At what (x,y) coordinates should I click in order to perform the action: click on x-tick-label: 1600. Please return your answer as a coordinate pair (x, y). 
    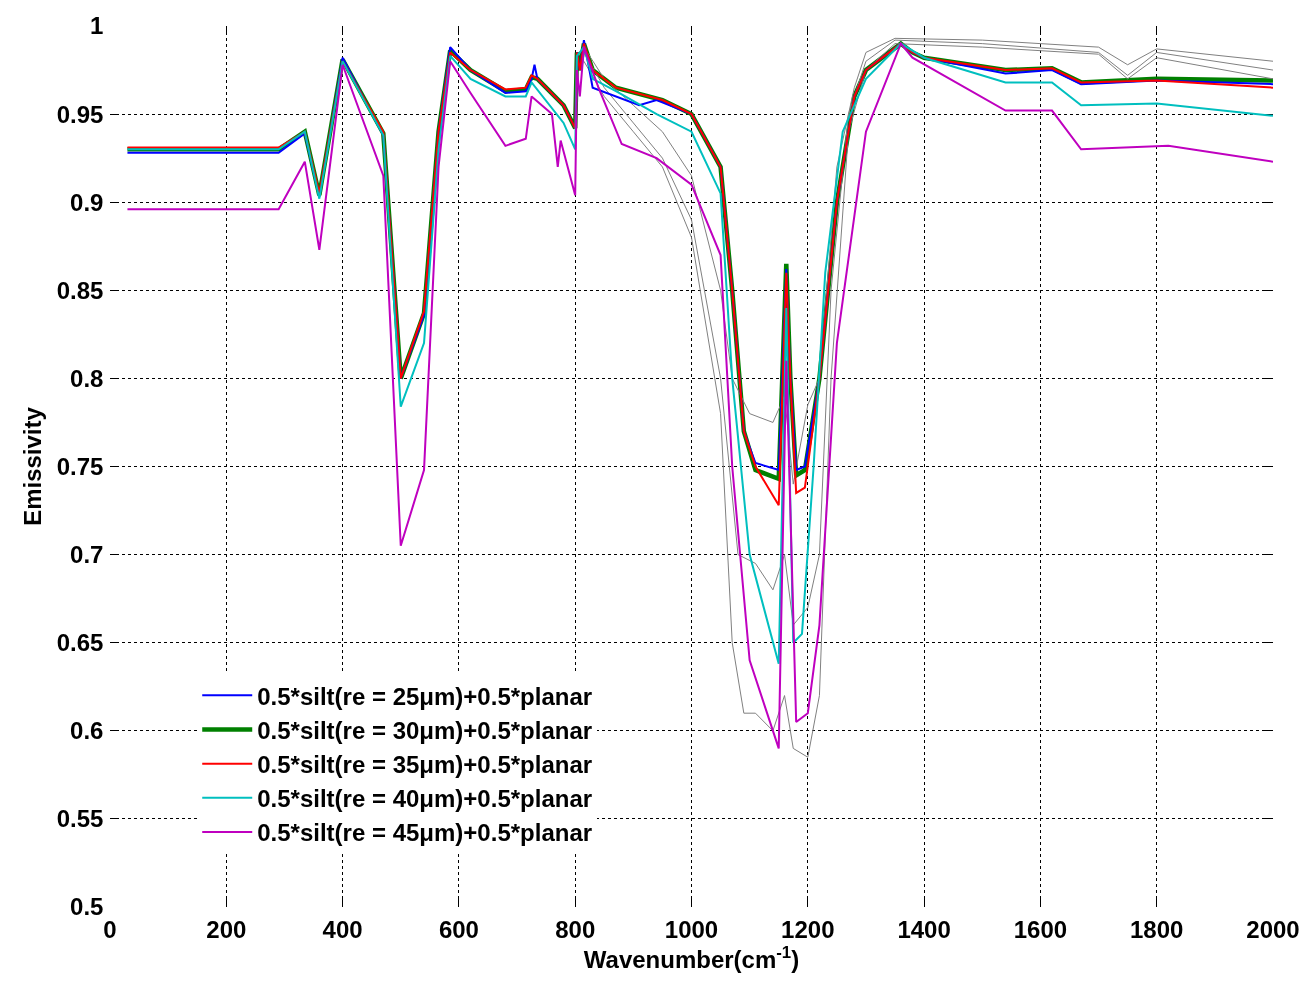
    Looking at the image, I should click on (1040, 929).